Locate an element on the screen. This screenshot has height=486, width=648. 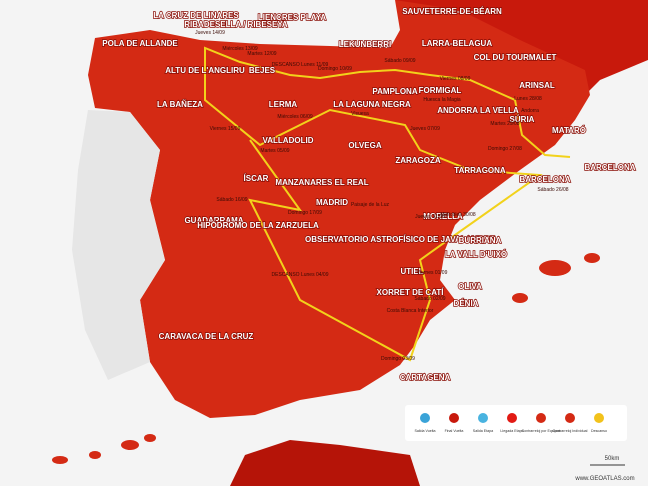
north-africa is located at coordinates (325, 463).